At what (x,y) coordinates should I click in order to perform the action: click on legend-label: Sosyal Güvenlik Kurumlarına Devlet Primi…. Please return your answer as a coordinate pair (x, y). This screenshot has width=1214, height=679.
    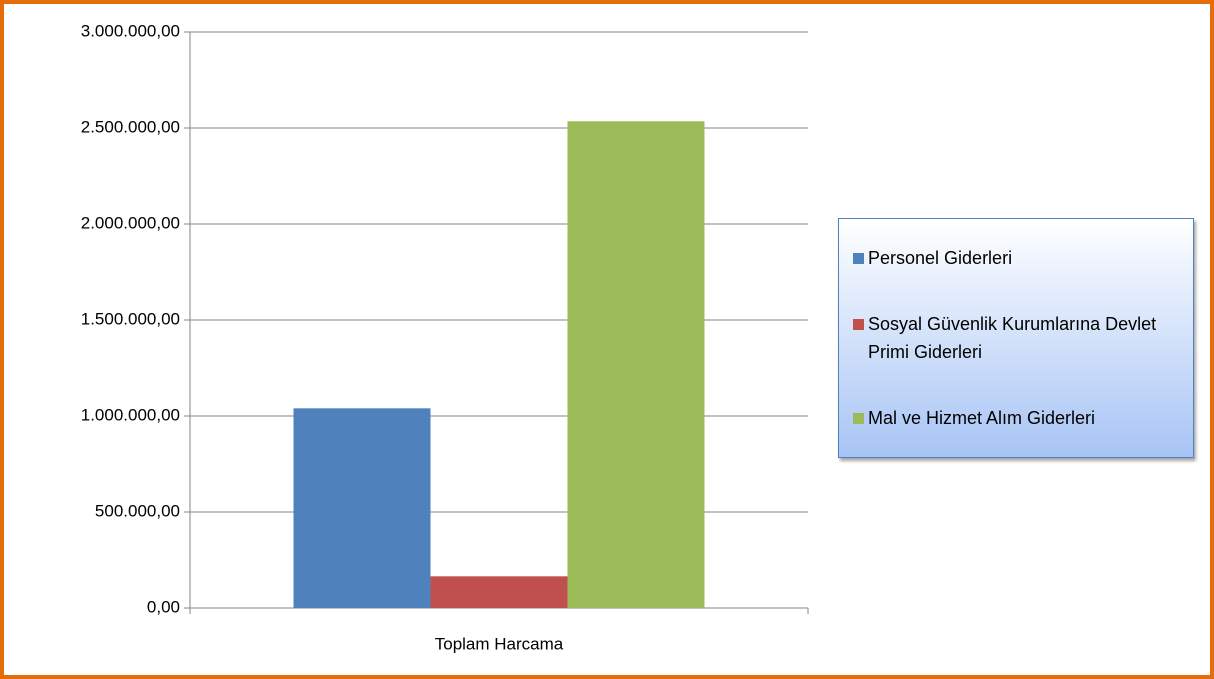
    Looking at the image, I should click on (1012, 338).